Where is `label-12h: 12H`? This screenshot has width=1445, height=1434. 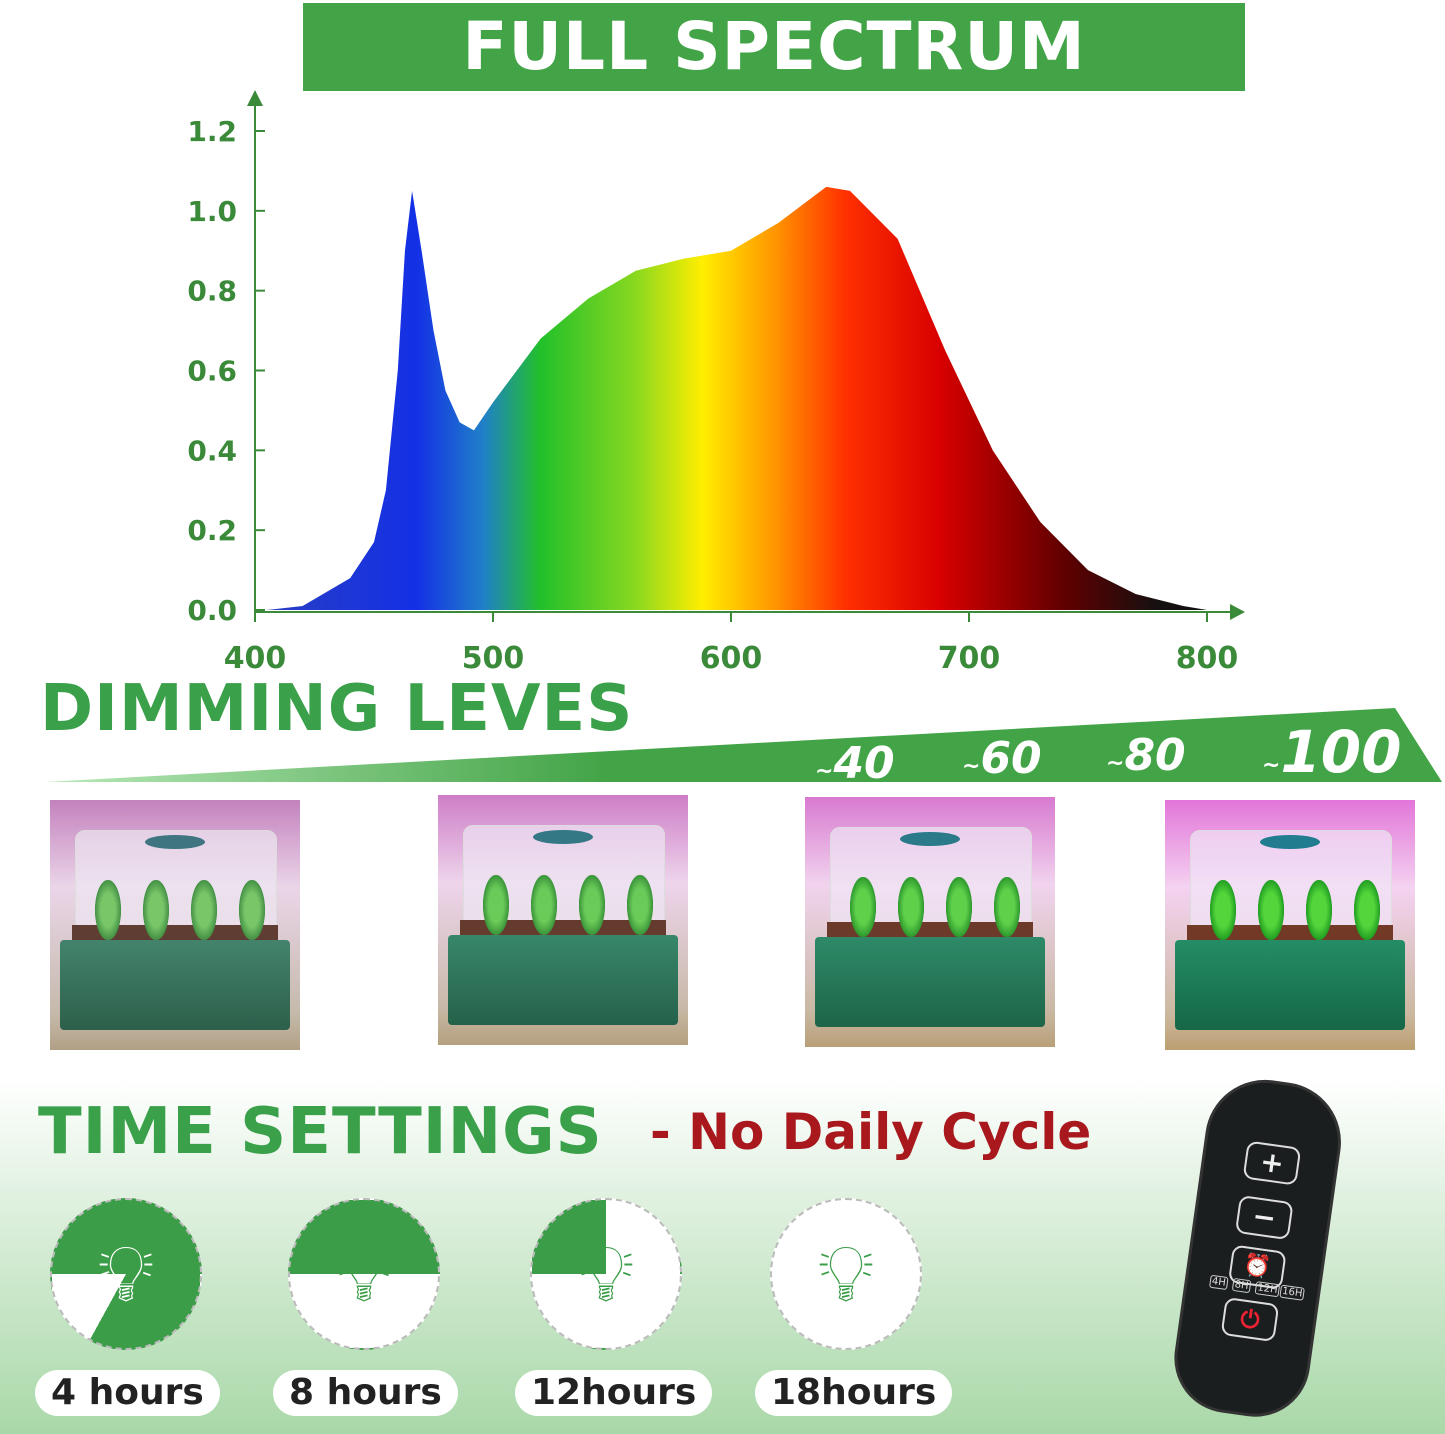
label-12h: 12H is located at coordinates (1267, 1289).